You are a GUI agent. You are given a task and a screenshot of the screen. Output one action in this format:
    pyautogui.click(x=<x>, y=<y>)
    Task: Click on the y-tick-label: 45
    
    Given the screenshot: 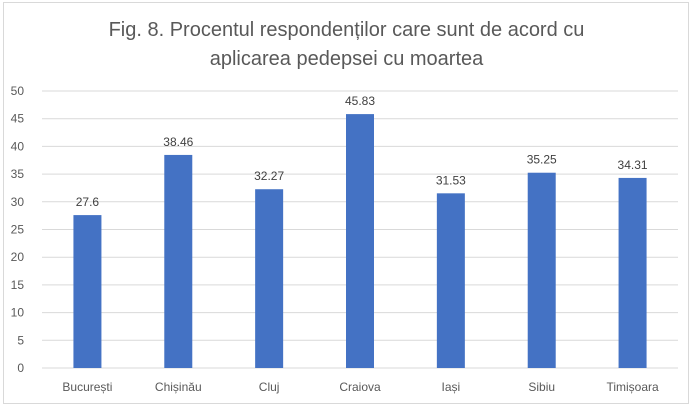 What is the action you would take?
    pyautogui.click(x=18, y=119)
    